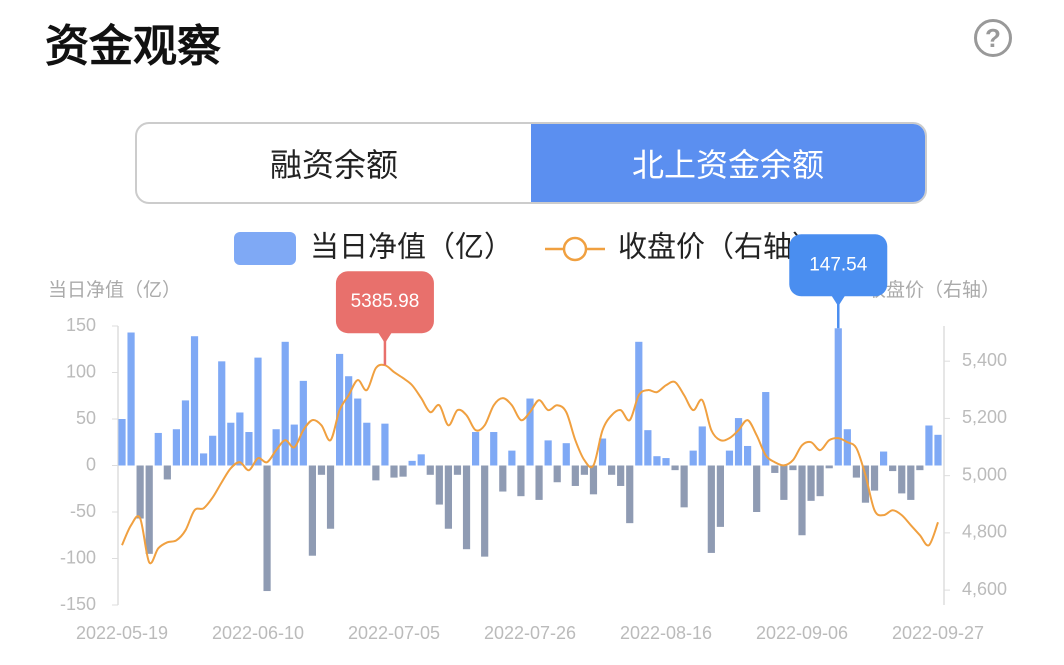  Describe the element at coordinates (984, 474) in the screenshot. I see `y2-tick-label: 5,000` at that location.